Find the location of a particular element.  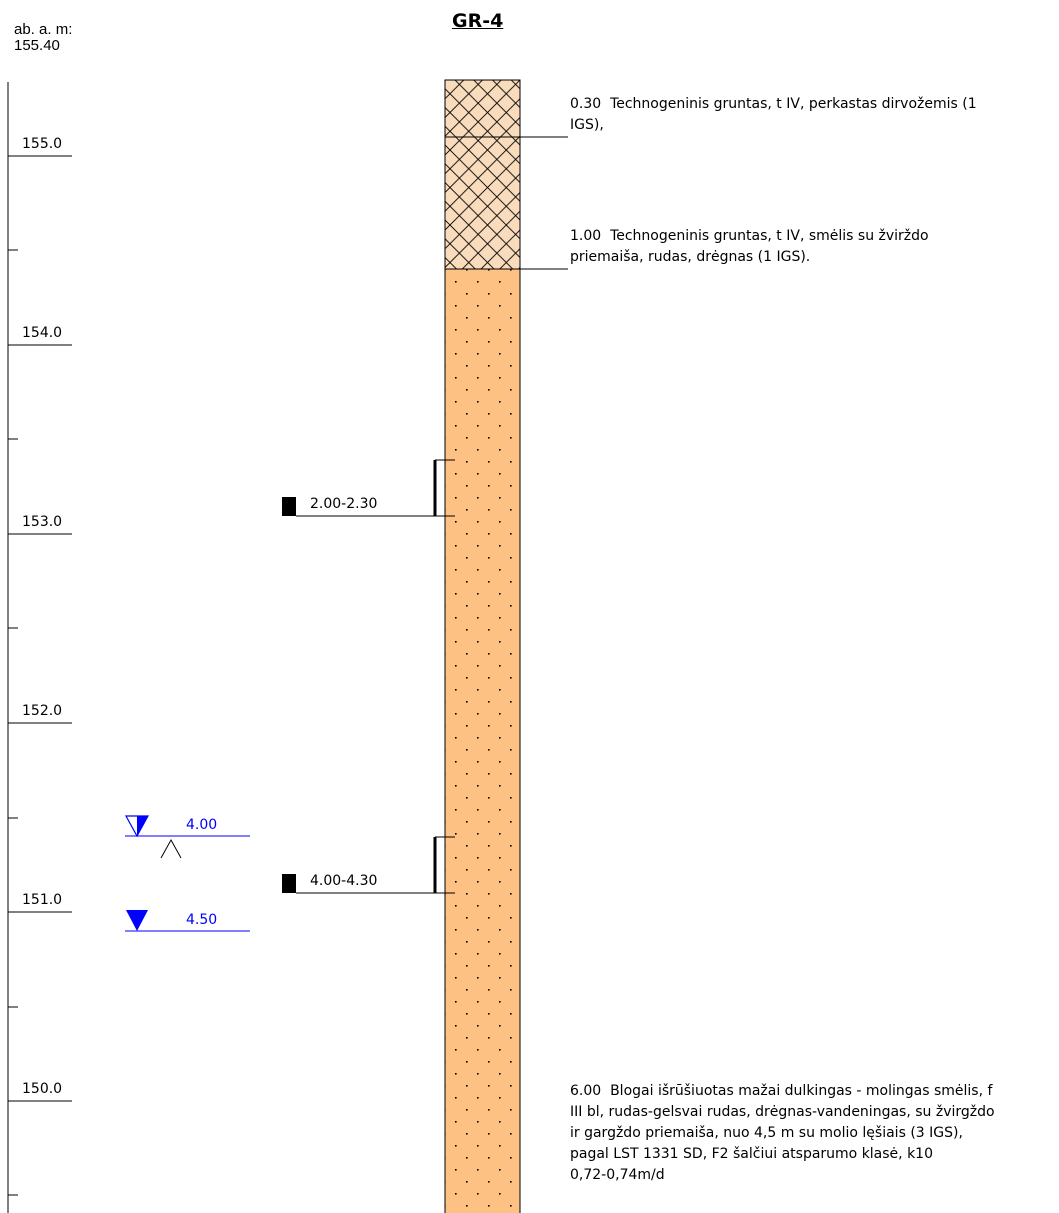

layer-depth: 0.30 is located at coordinates (586, 104).